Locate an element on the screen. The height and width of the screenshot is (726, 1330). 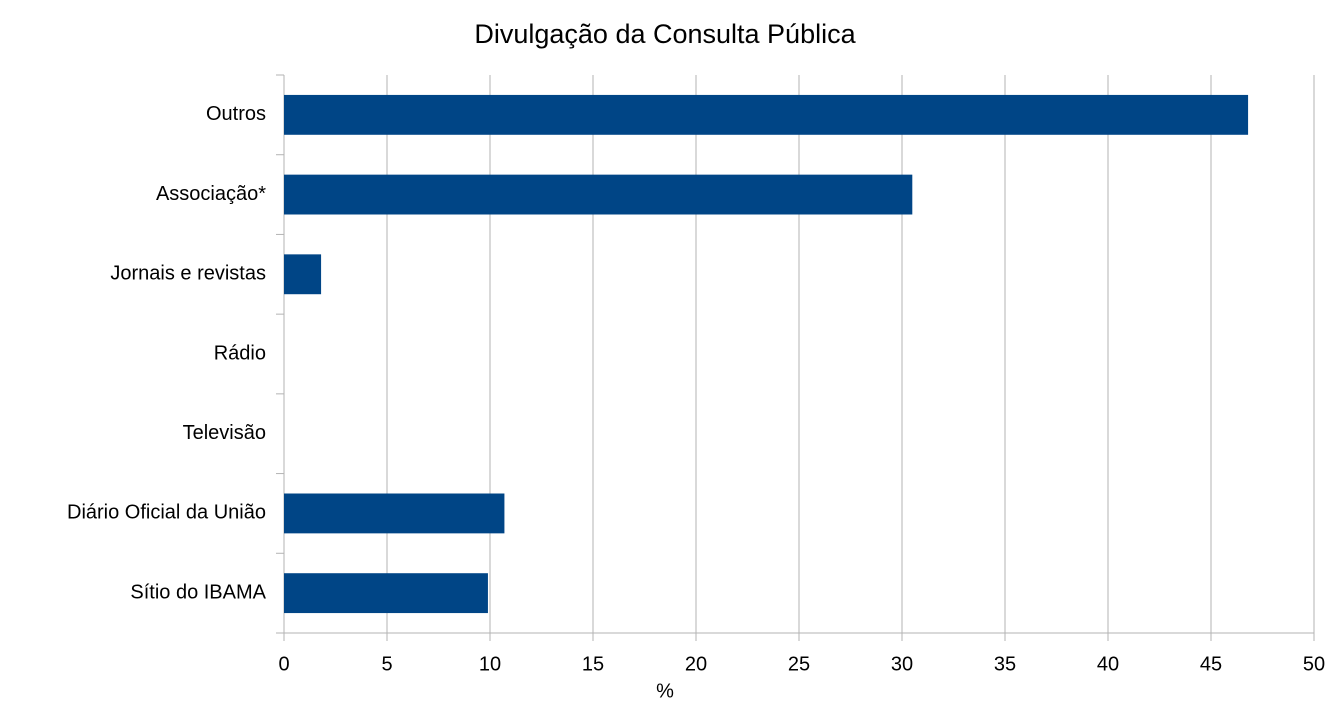
x-tick-label: 15 is located at coordinates (593, 664).